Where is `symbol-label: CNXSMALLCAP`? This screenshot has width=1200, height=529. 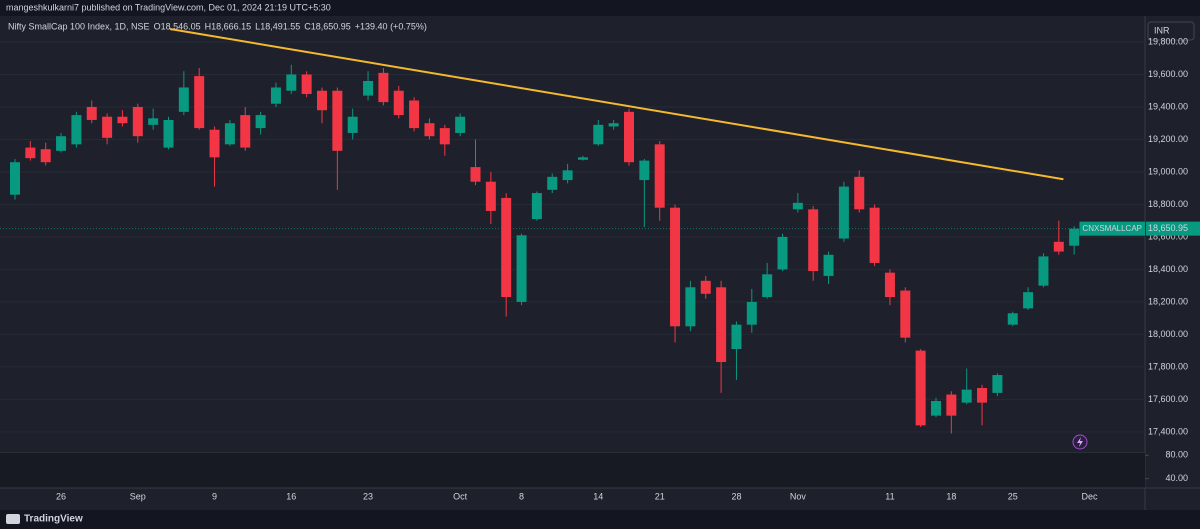
symbol-label: CNXSMALLCAP is located at coordinates (1112, 228).